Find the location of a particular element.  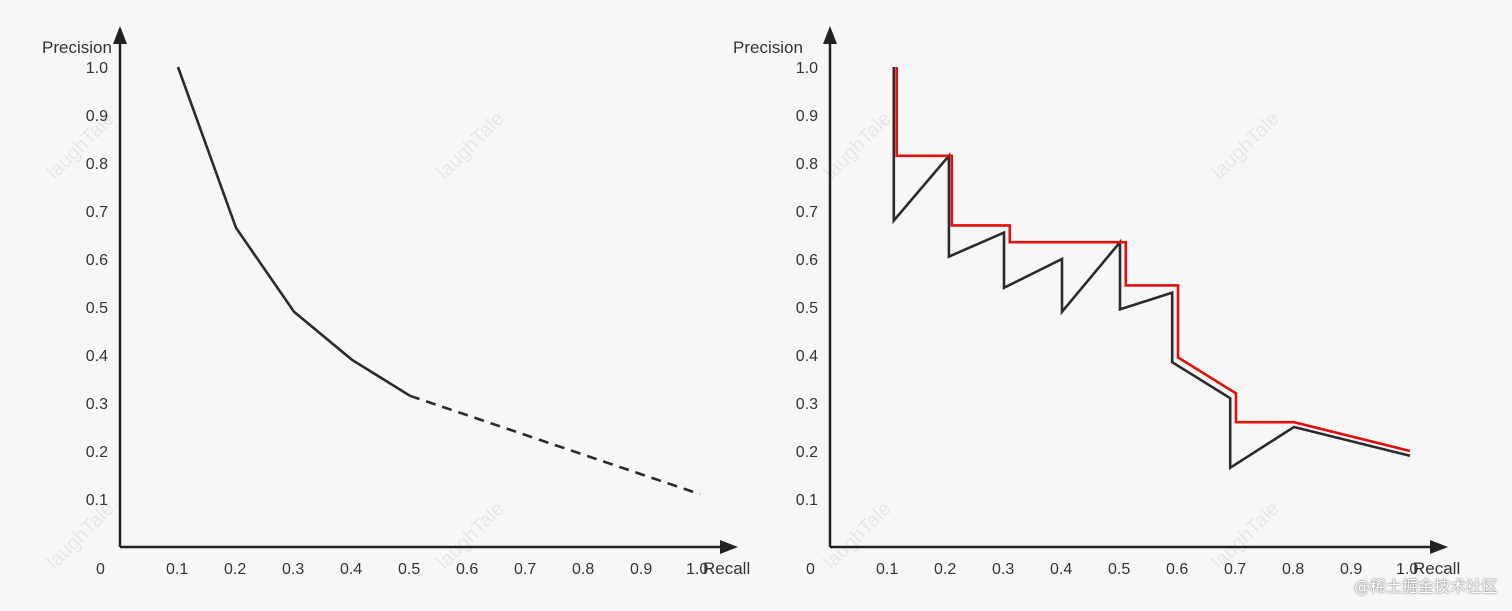

dashed-extrapolation-line is located at coordinates (555, 445).